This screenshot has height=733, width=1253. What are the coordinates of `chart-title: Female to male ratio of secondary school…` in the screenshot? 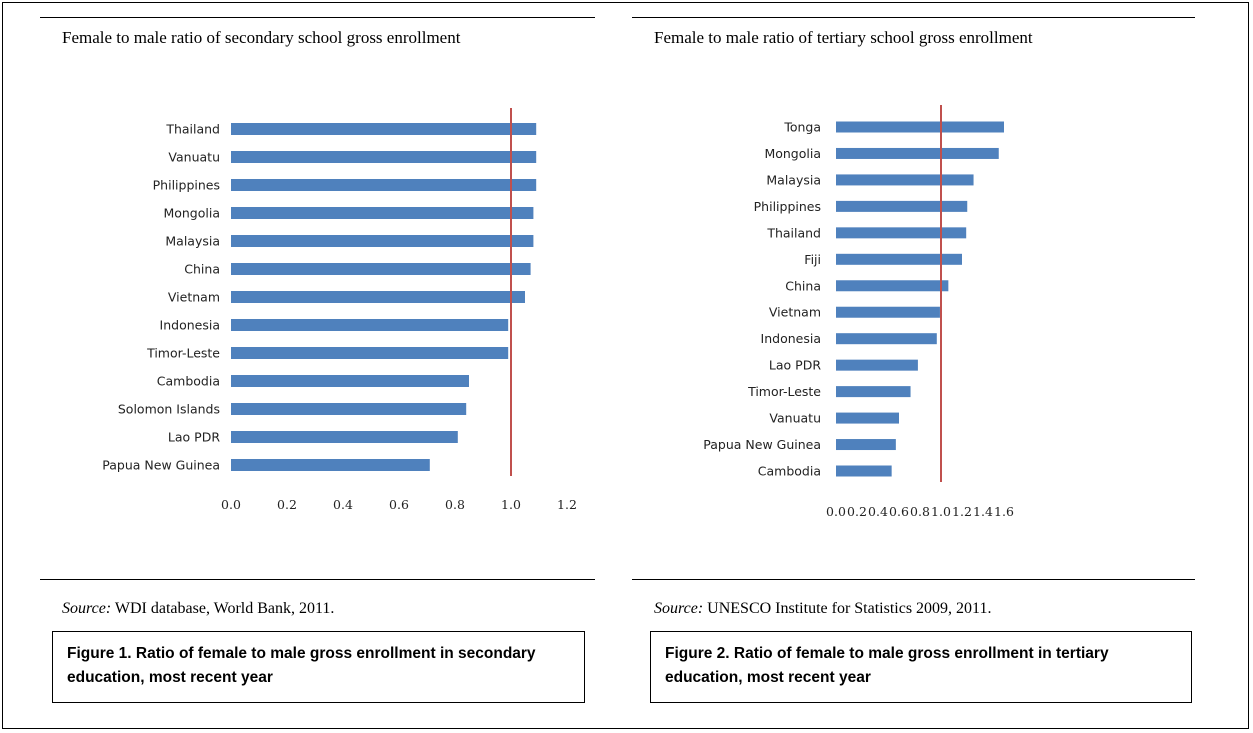 It's located at (261, 37).